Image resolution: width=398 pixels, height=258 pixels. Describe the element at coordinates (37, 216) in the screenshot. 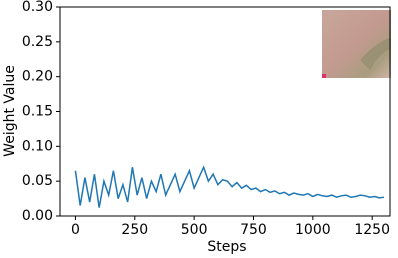

I see `y-tick-label: 0.00` at that location.